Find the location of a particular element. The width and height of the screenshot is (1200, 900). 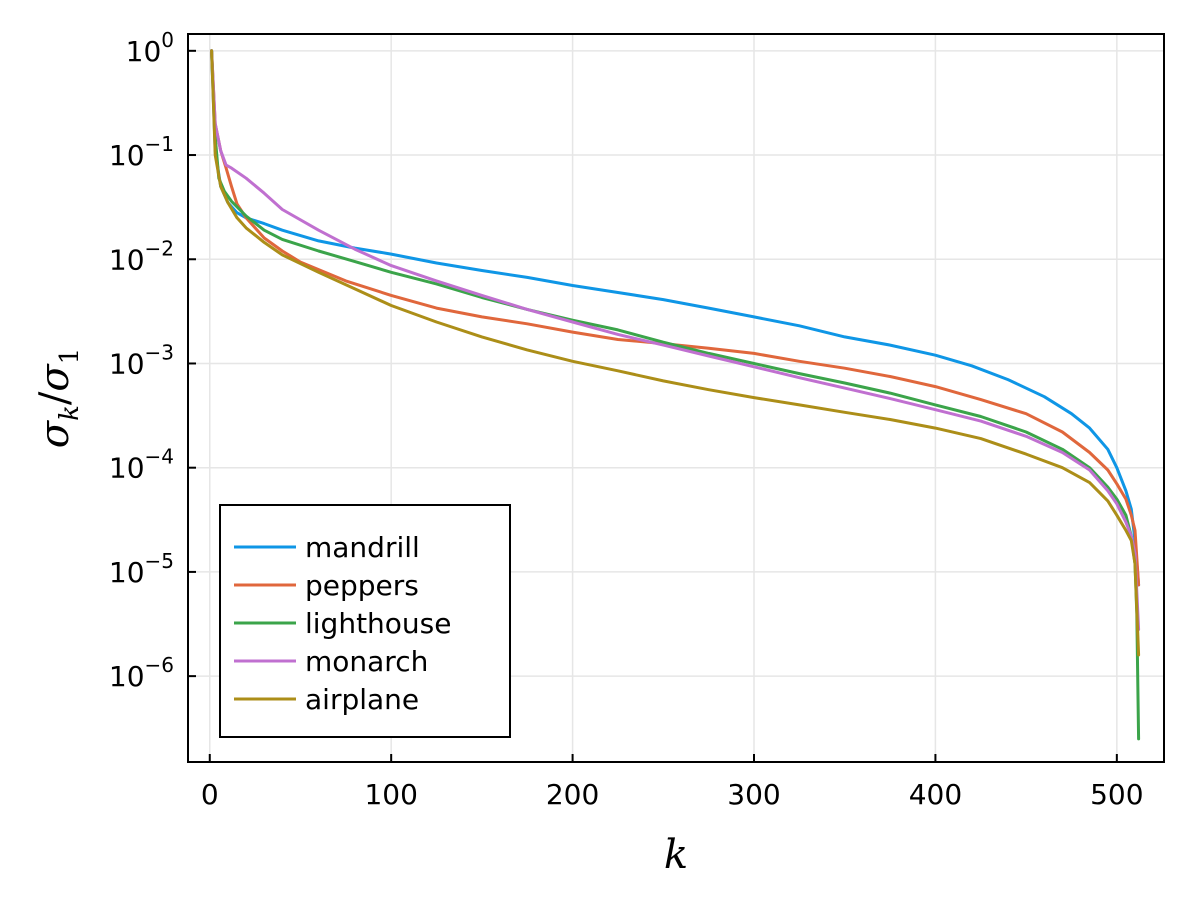

y-tick-label: 10⁻¹ is located at coordinates (141, 152).